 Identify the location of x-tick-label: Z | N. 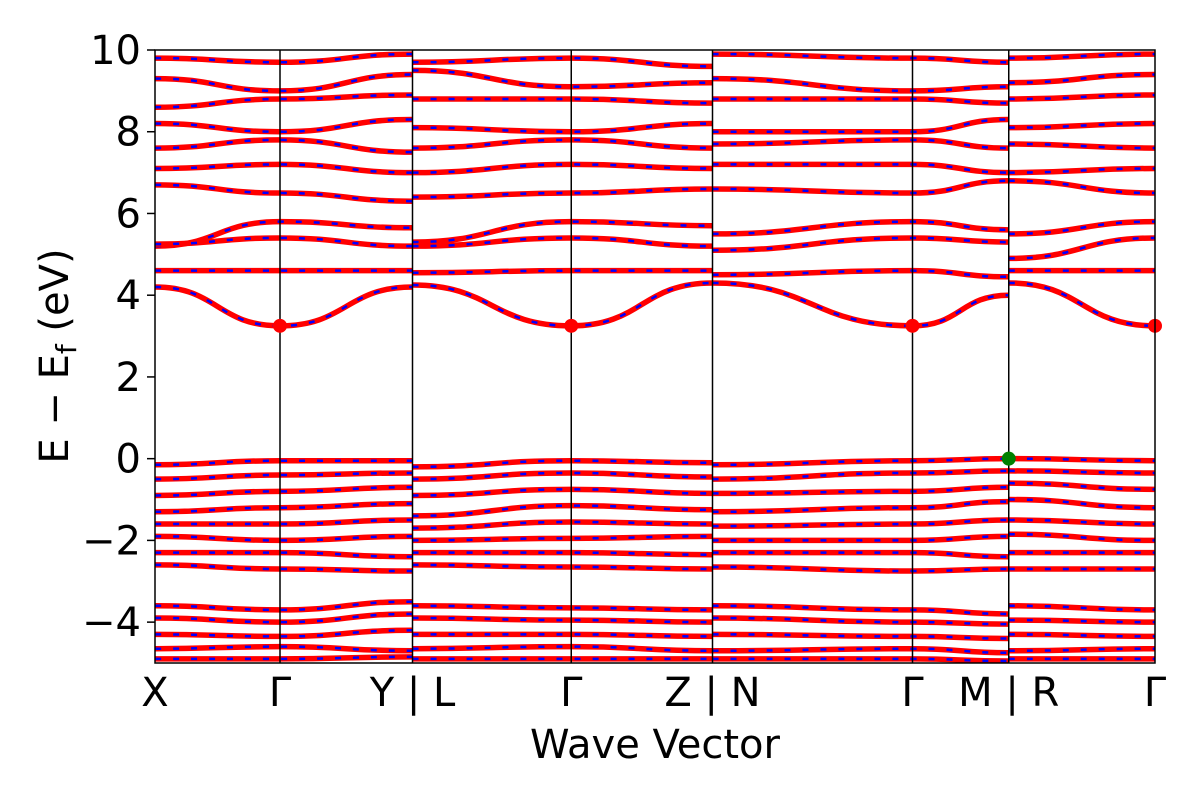
(712, 693).